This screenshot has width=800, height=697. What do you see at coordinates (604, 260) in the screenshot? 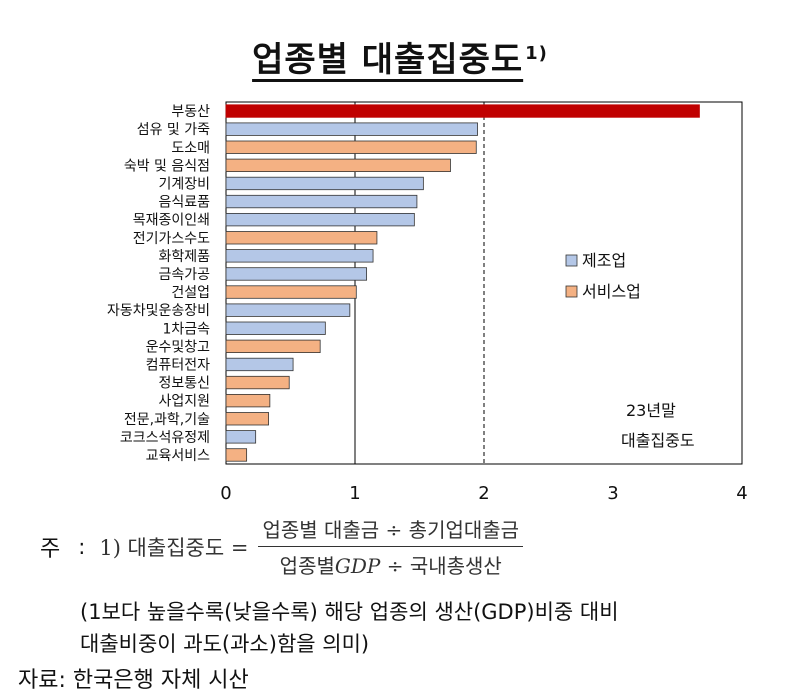
I see `legend-label-manufacturing: 제조업` at bounding box center [604, 260].